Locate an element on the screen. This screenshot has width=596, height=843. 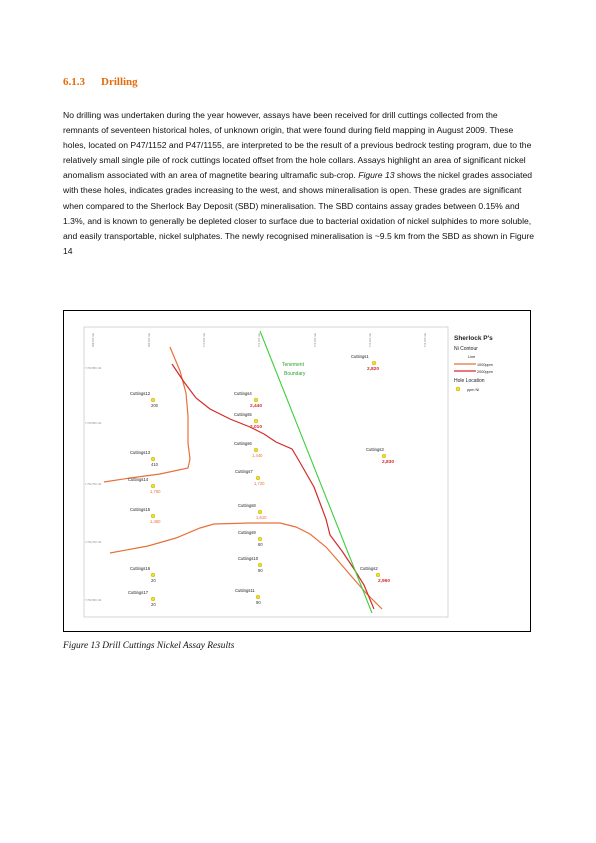
hole-name-label: Cuttings7 is located at coordinates (244, 471).